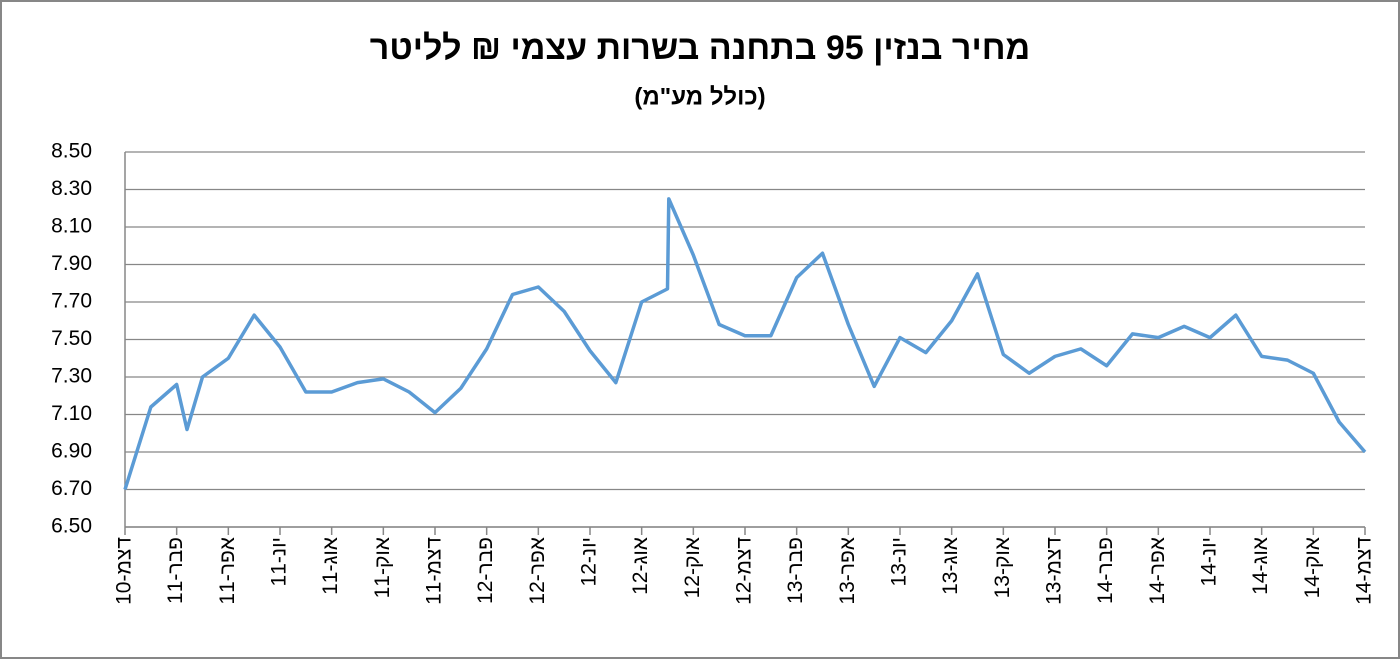 The width and height of the screenshot is (1400, 659). Describe the element at coordinates (1260, 566) in the screenshot. I see `x-tick-label: אוג-14` at that location.